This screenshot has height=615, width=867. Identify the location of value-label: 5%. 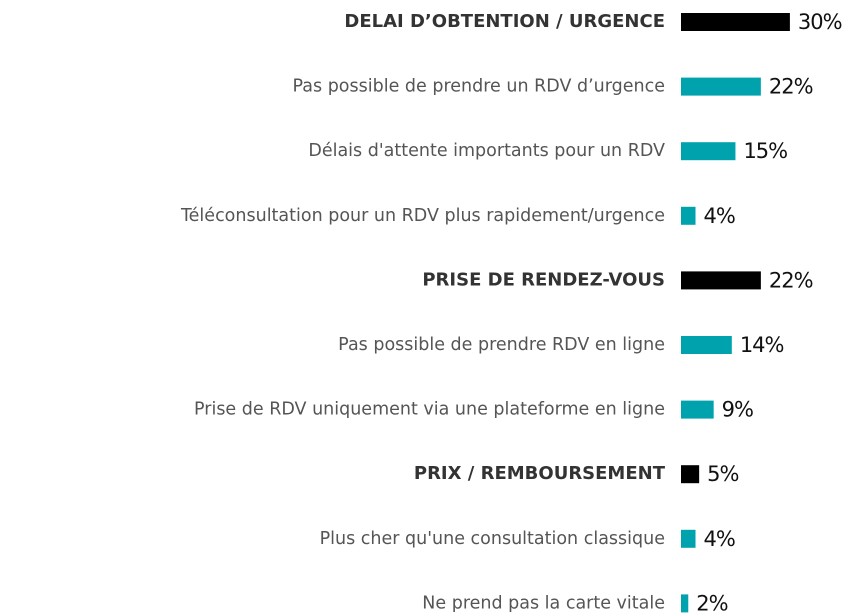
(722, 474).